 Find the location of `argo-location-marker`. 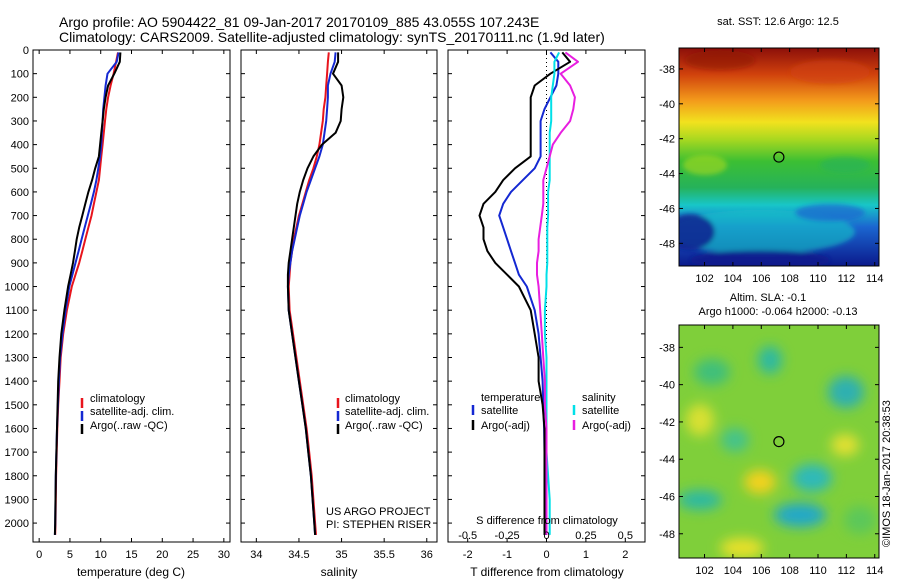

argo-location-marker is located at coordinates (779, 441).